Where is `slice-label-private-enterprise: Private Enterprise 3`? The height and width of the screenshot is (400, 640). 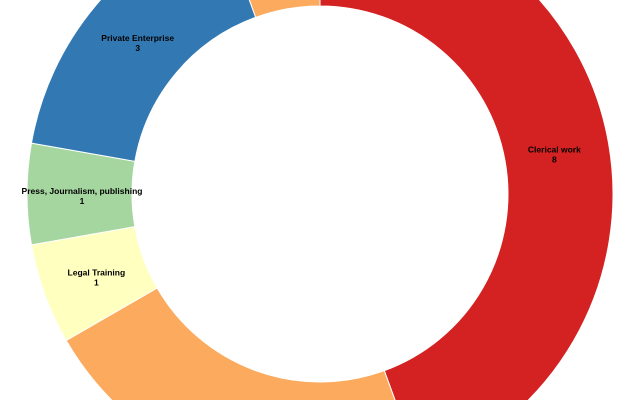
slice-label-private-enterprise: Private Enterprise 3 is located at coordinates (137, 43).